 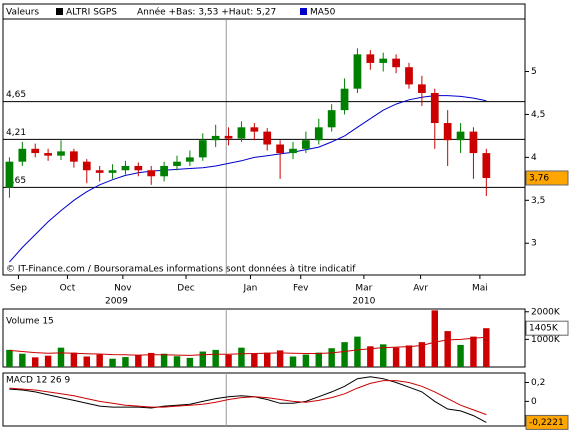 What do you see at coordinates (68, 289) in the screenshot?
I see `x-tick-label: Oct` at bounding box center [68, 289].